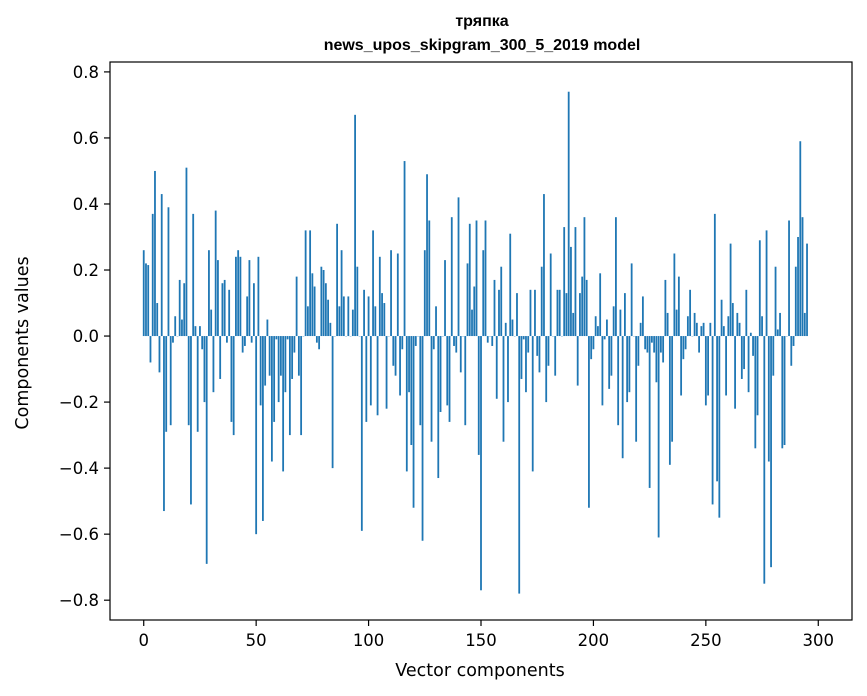 The image size is (867, 696). I want to click on x-axis-label: Vector components, so click(479, 671).